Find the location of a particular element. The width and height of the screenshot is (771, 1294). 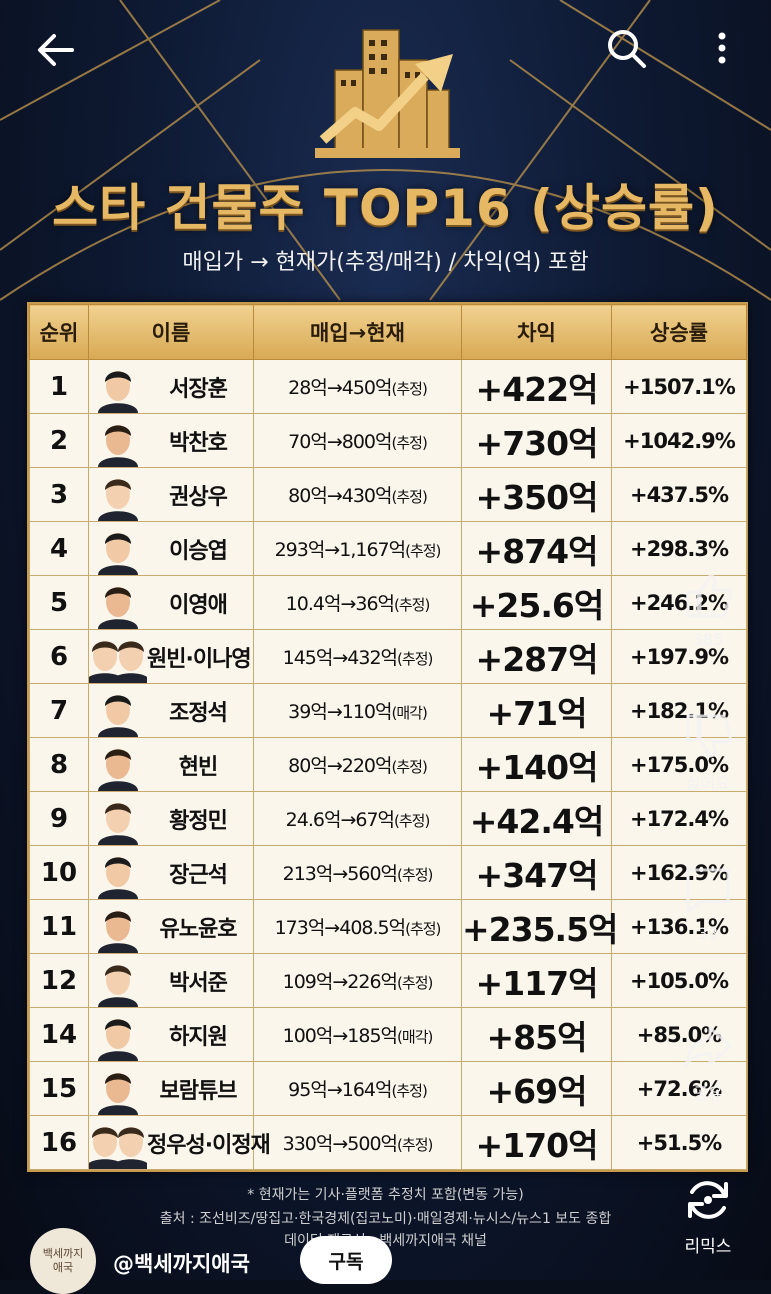

table-row: 10 장근석 213억→560억(추정) +347억 +162.9% is located at coordinates (388, 872).